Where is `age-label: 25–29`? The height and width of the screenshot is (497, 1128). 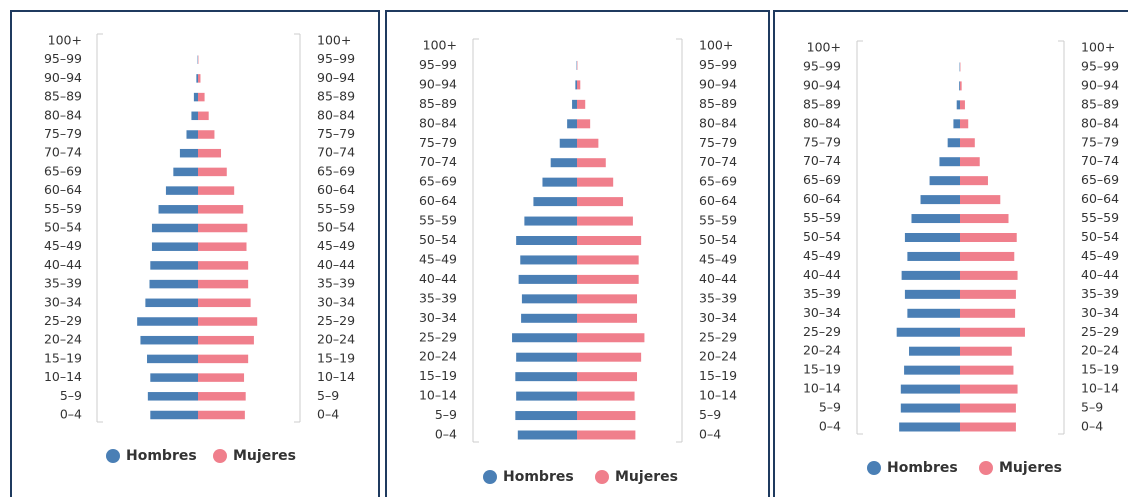
age-label: 25–29 is located at coordinates (1100, 331).